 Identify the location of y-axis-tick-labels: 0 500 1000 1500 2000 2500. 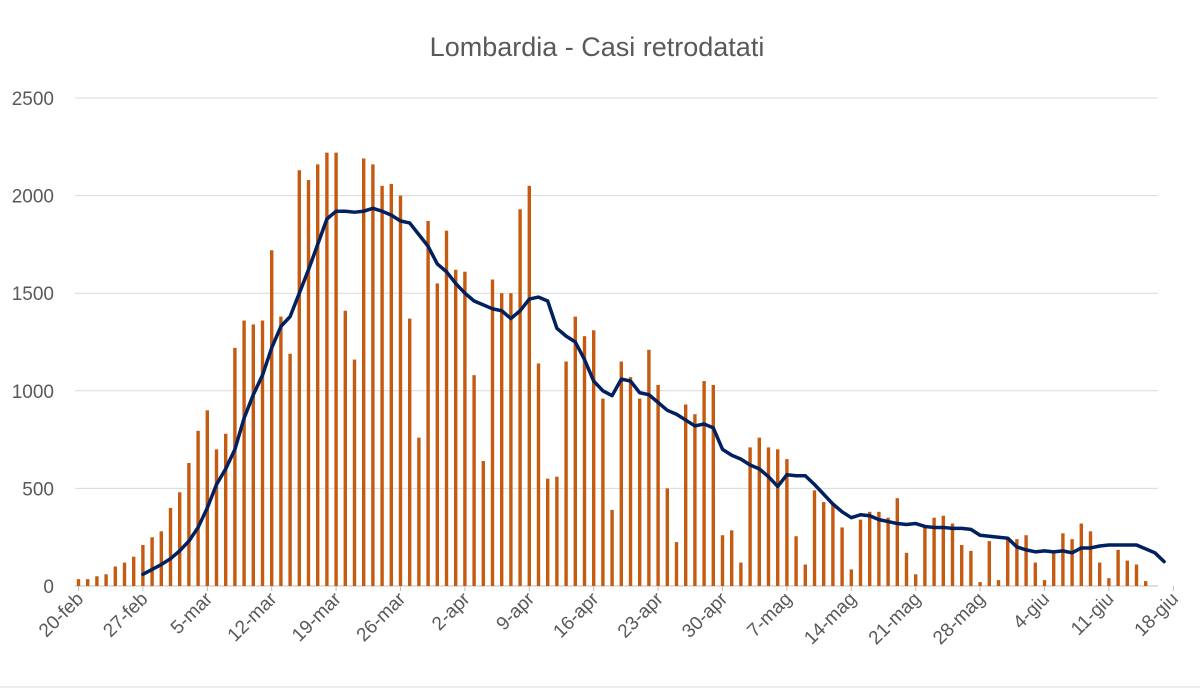
(33, 343).